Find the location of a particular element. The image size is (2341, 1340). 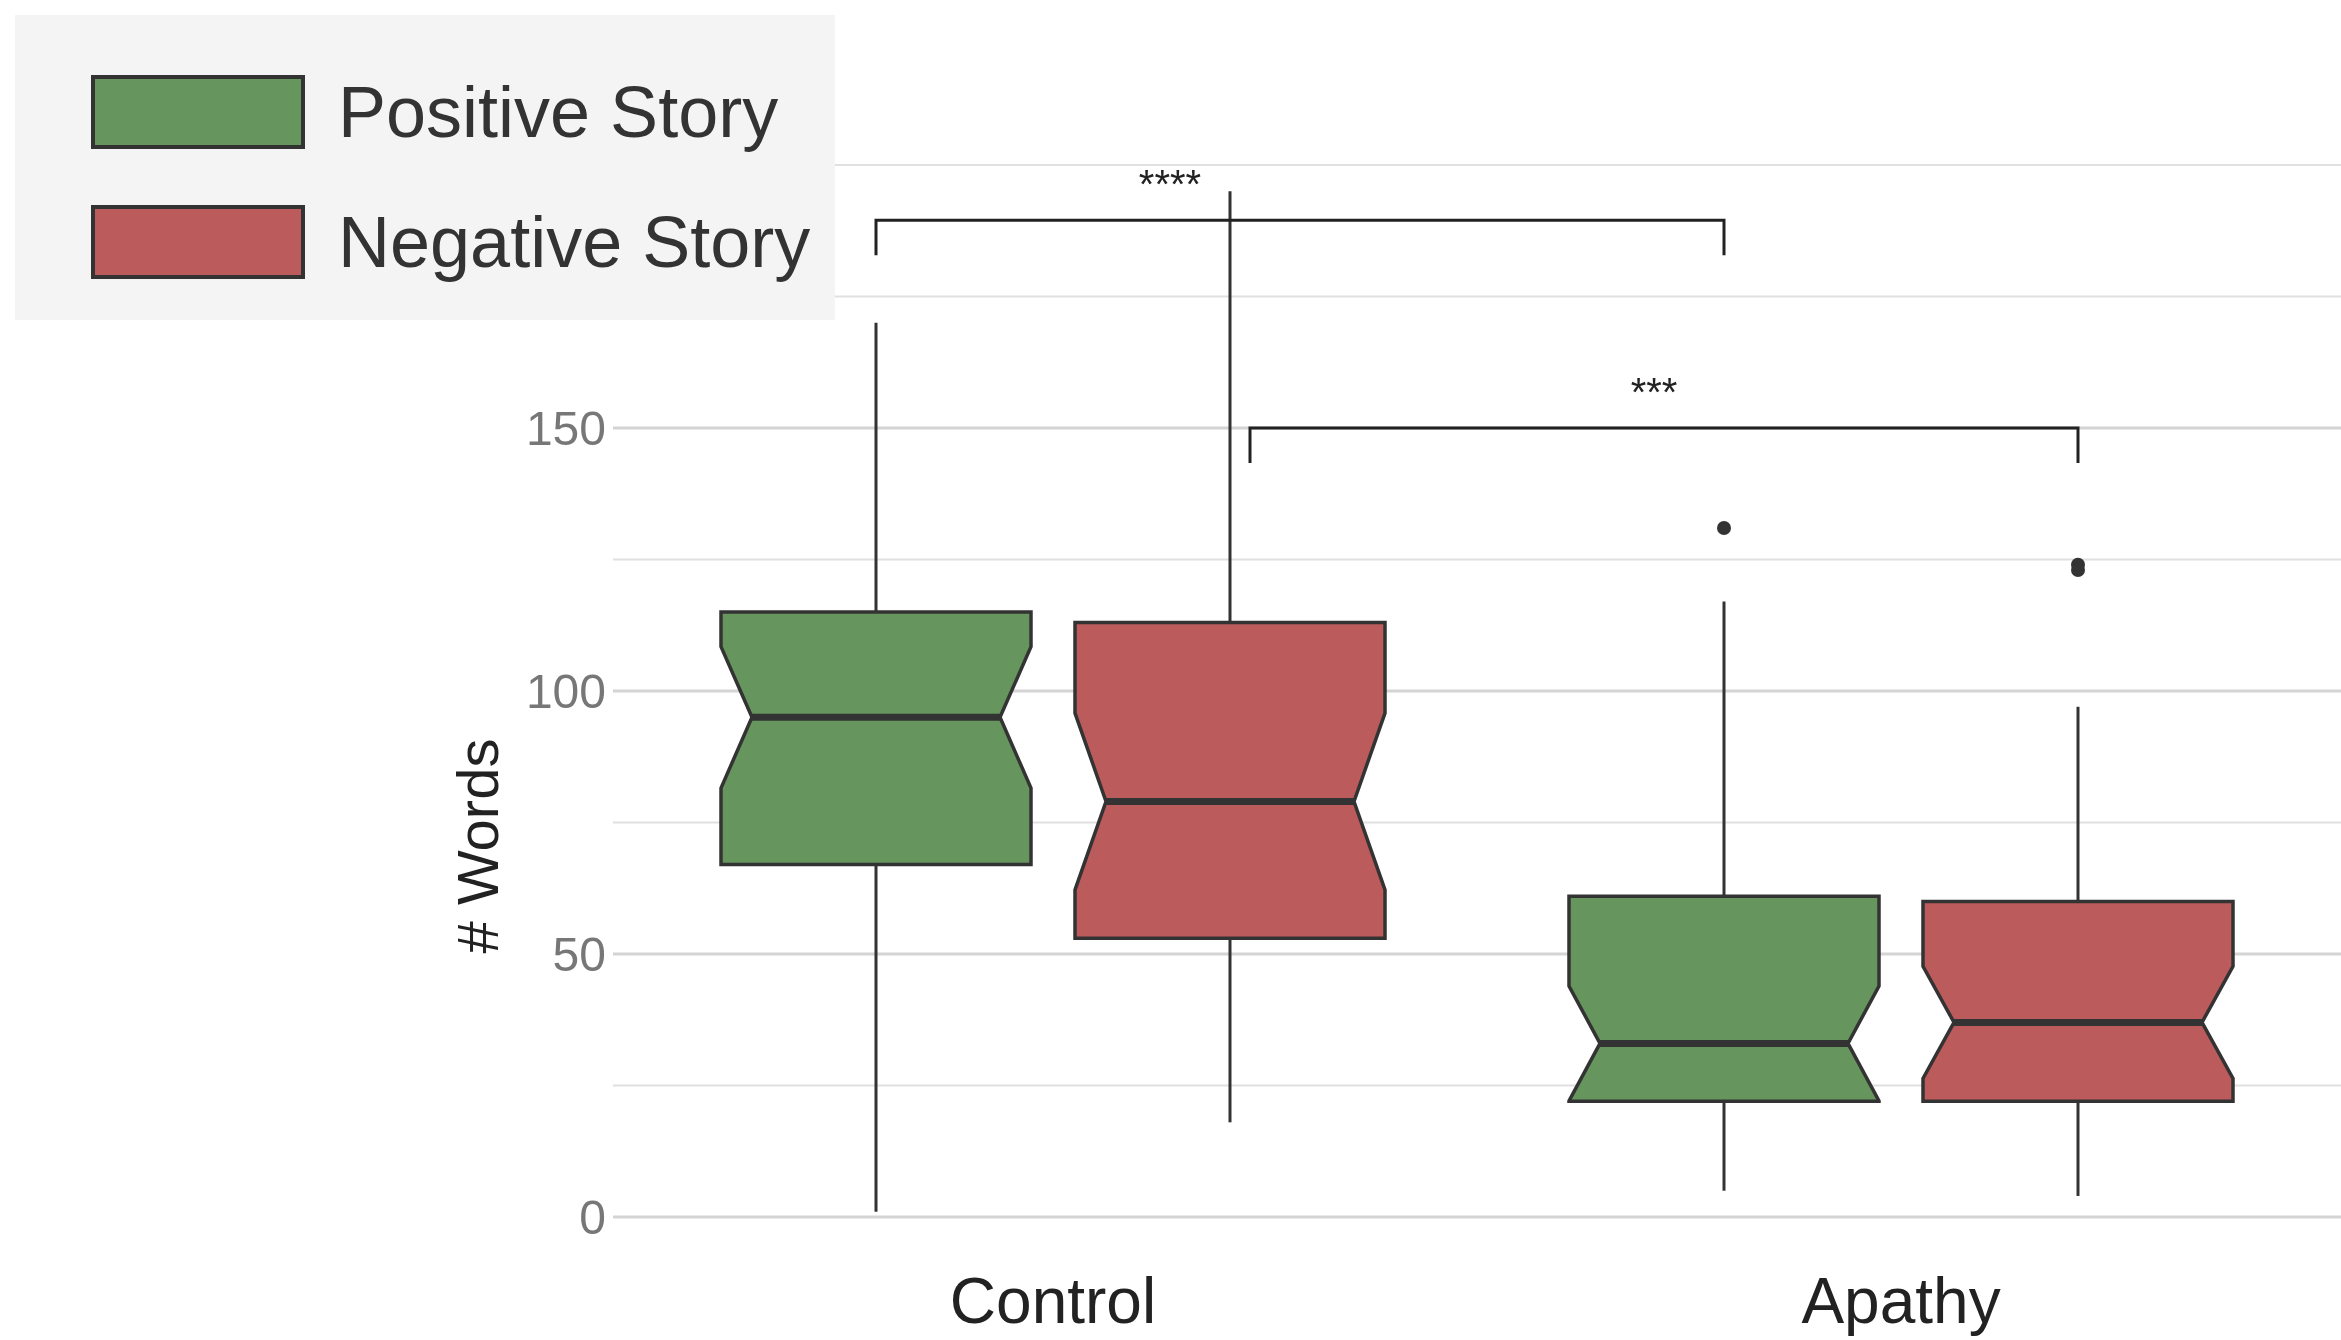

annotation: *** is located at coordinates (1654, 392).